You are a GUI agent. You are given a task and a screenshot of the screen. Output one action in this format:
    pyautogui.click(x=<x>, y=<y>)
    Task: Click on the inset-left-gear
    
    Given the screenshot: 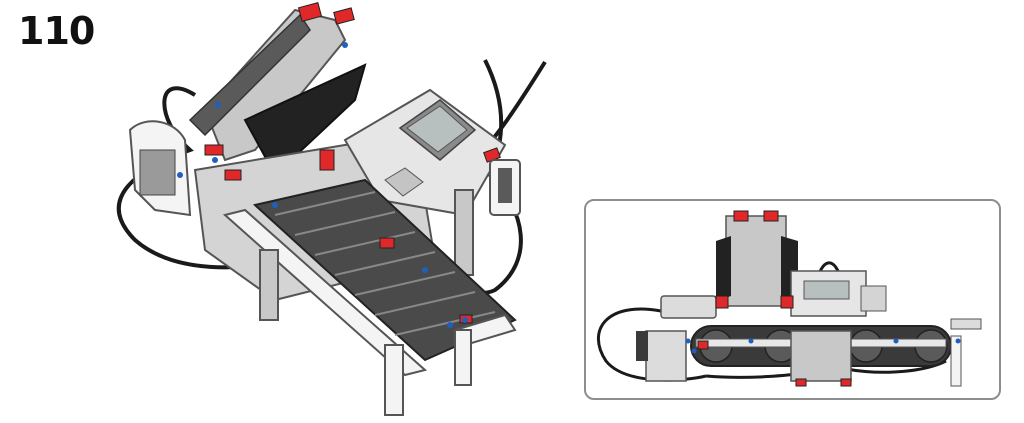 What is the action you would take?
    pyautogui.click(x=642, y=346)
    